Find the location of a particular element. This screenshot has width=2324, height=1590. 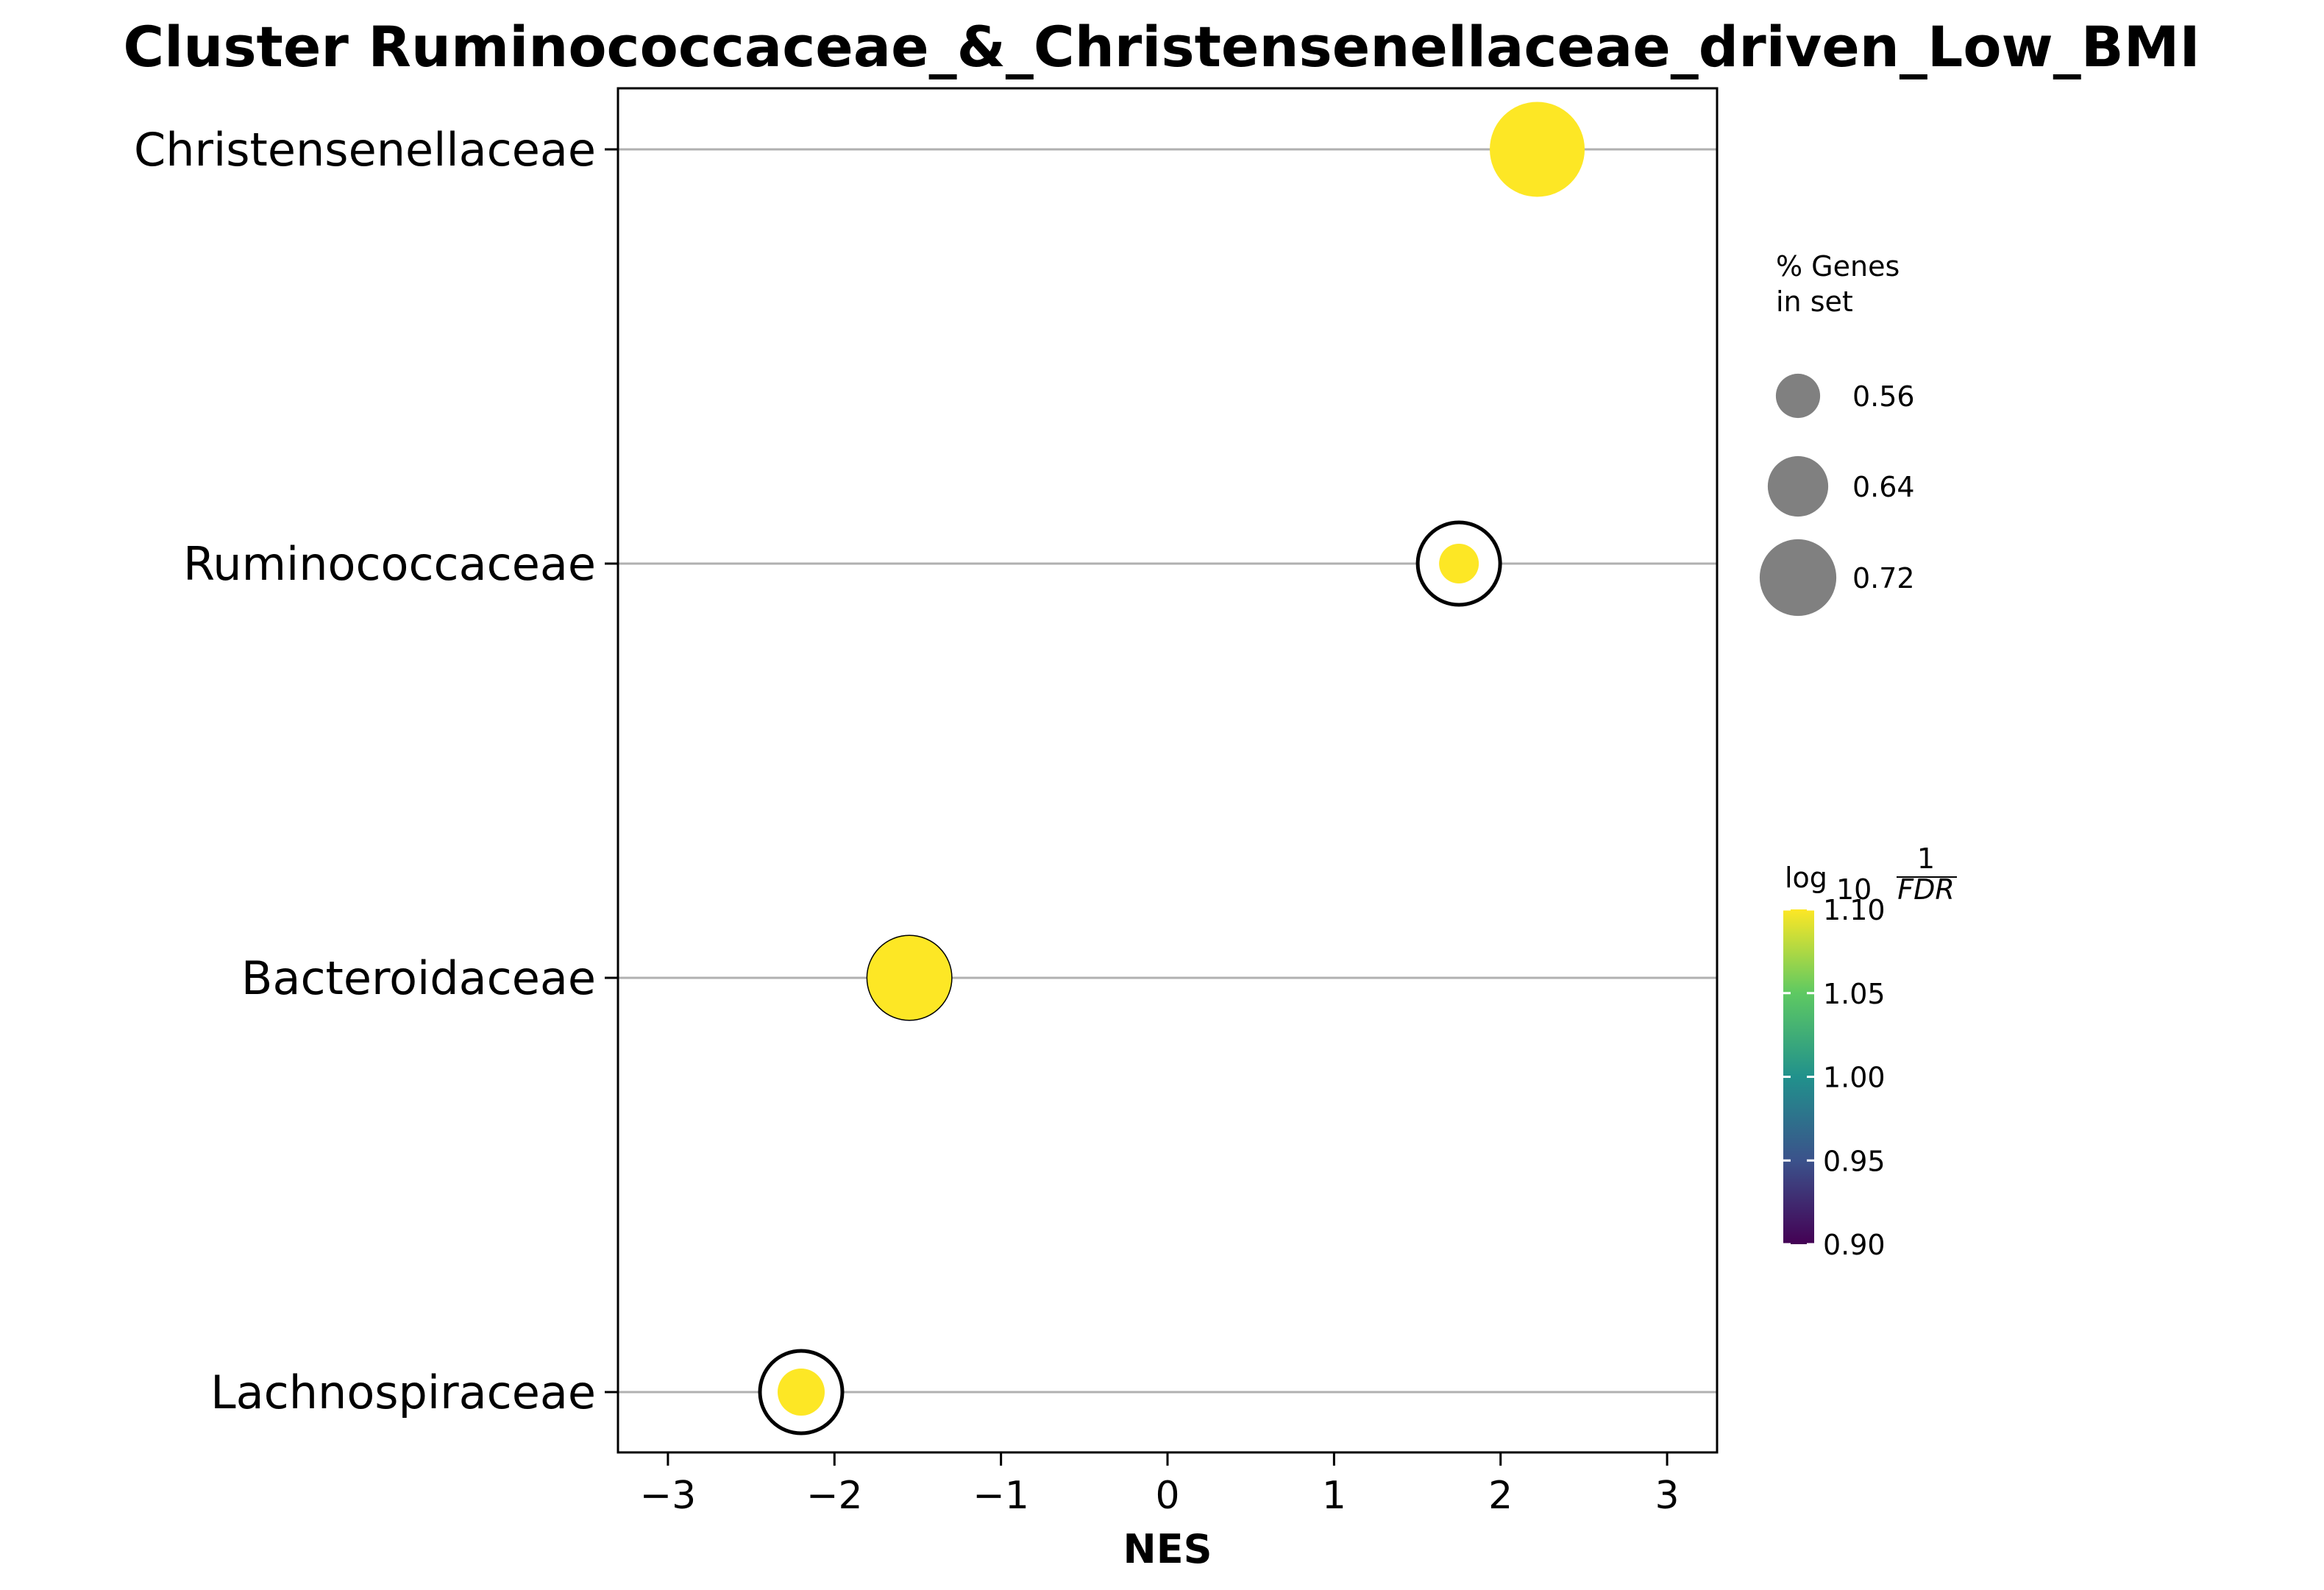

x-tick-label: 2 is located at coordinates (1500, 1496).